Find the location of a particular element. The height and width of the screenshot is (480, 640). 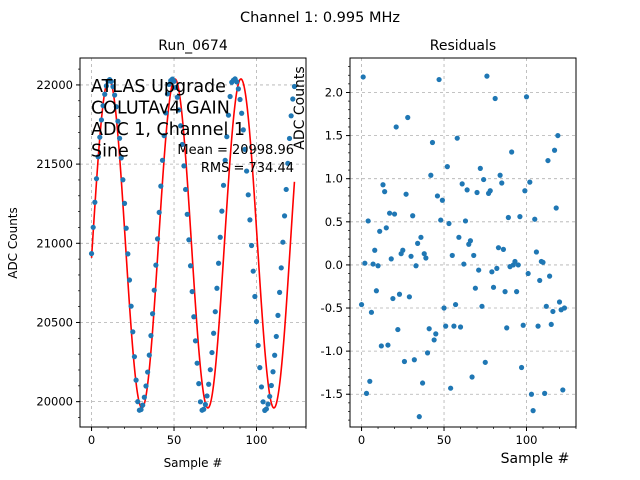

run-panel-xlabel: Sample # is located at coordinates (193, 463).